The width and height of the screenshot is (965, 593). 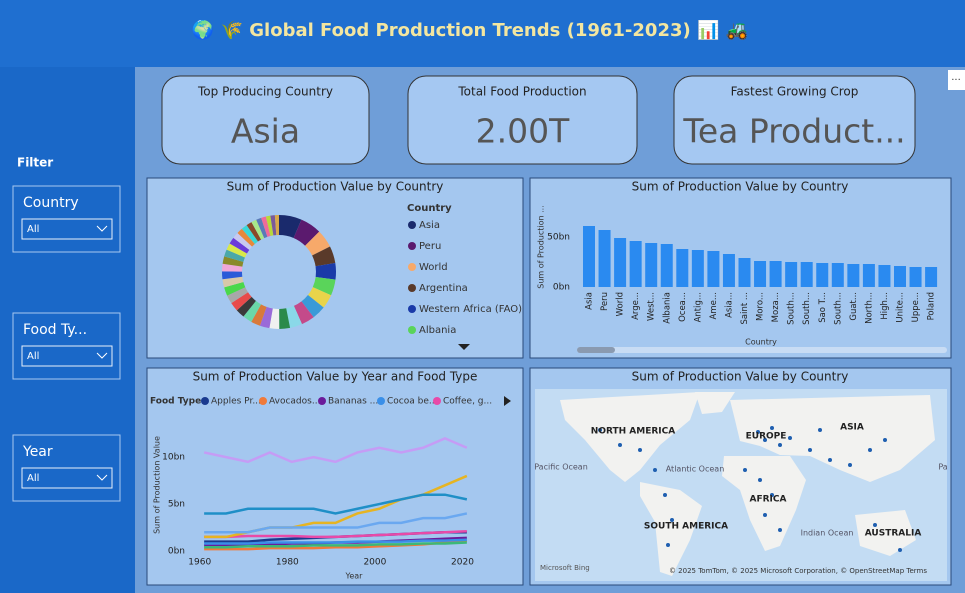 I want to click on x-tick-label: Asia, so click(x=590, y=301).